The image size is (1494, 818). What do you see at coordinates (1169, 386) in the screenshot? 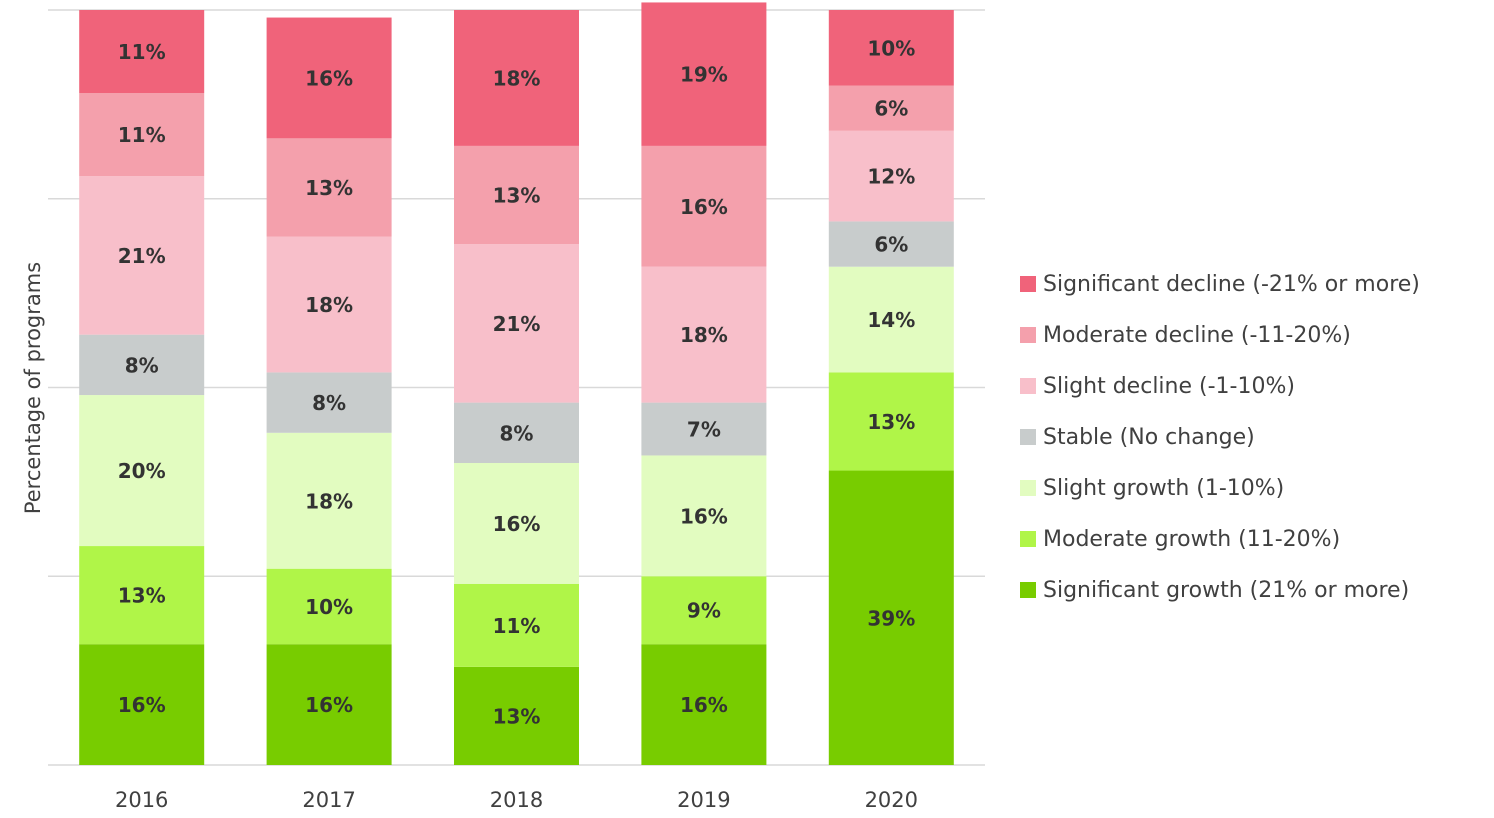
I see `legend-label: Slight decline (-1-10%)` at bounding box center [1169, 386].